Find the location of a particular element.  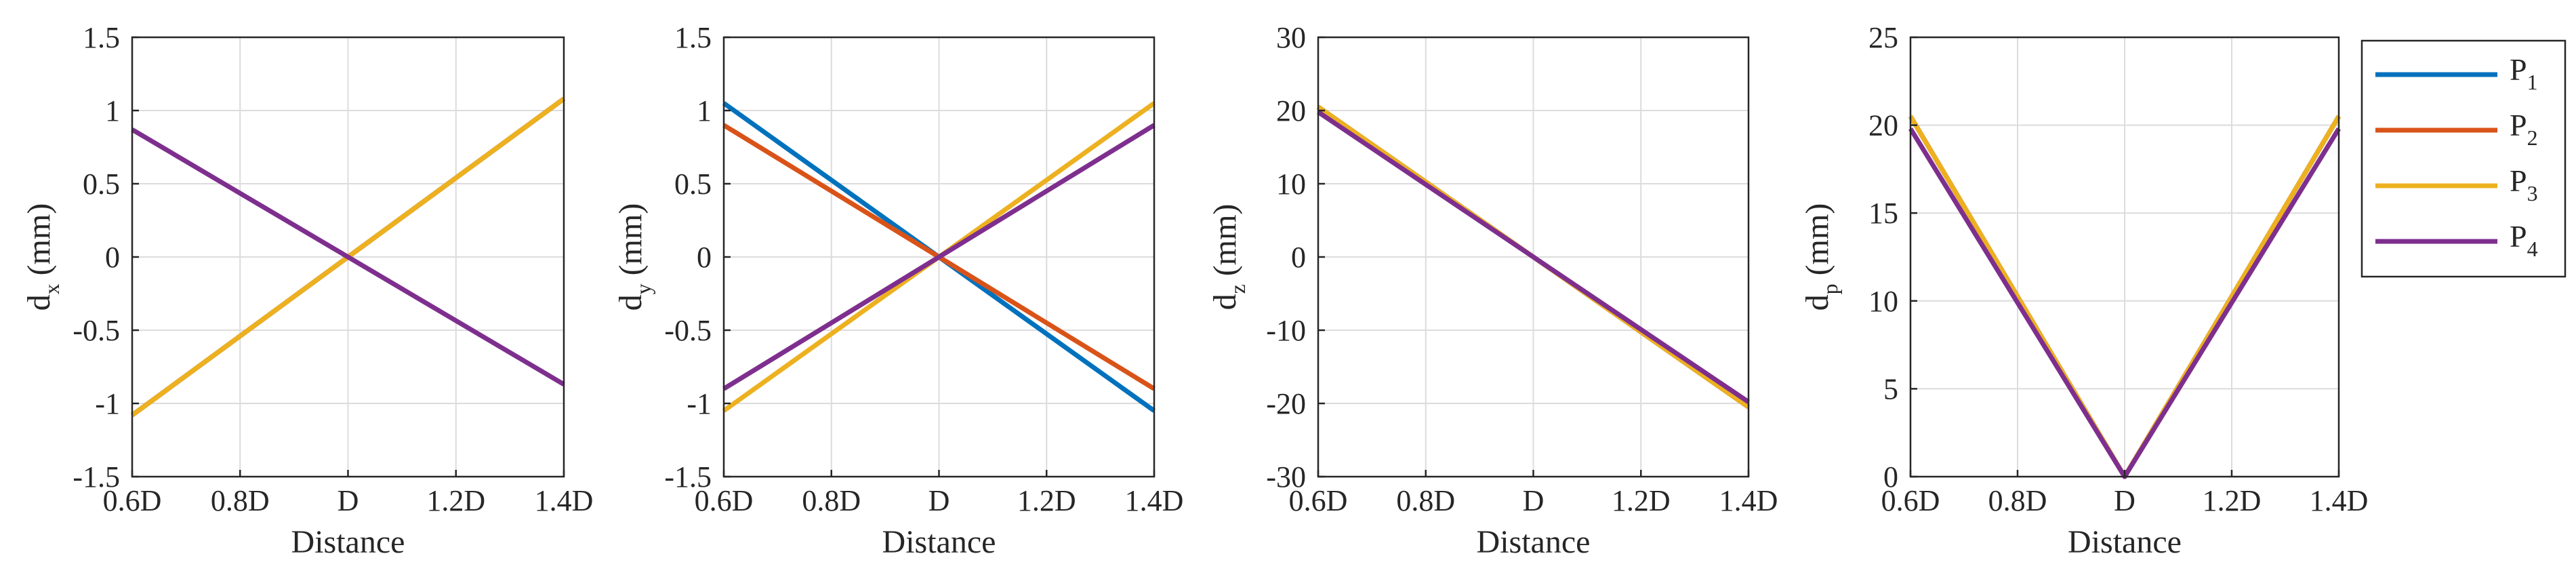

y-axis-label: dy (mm) is located at coordinates (634, 257).